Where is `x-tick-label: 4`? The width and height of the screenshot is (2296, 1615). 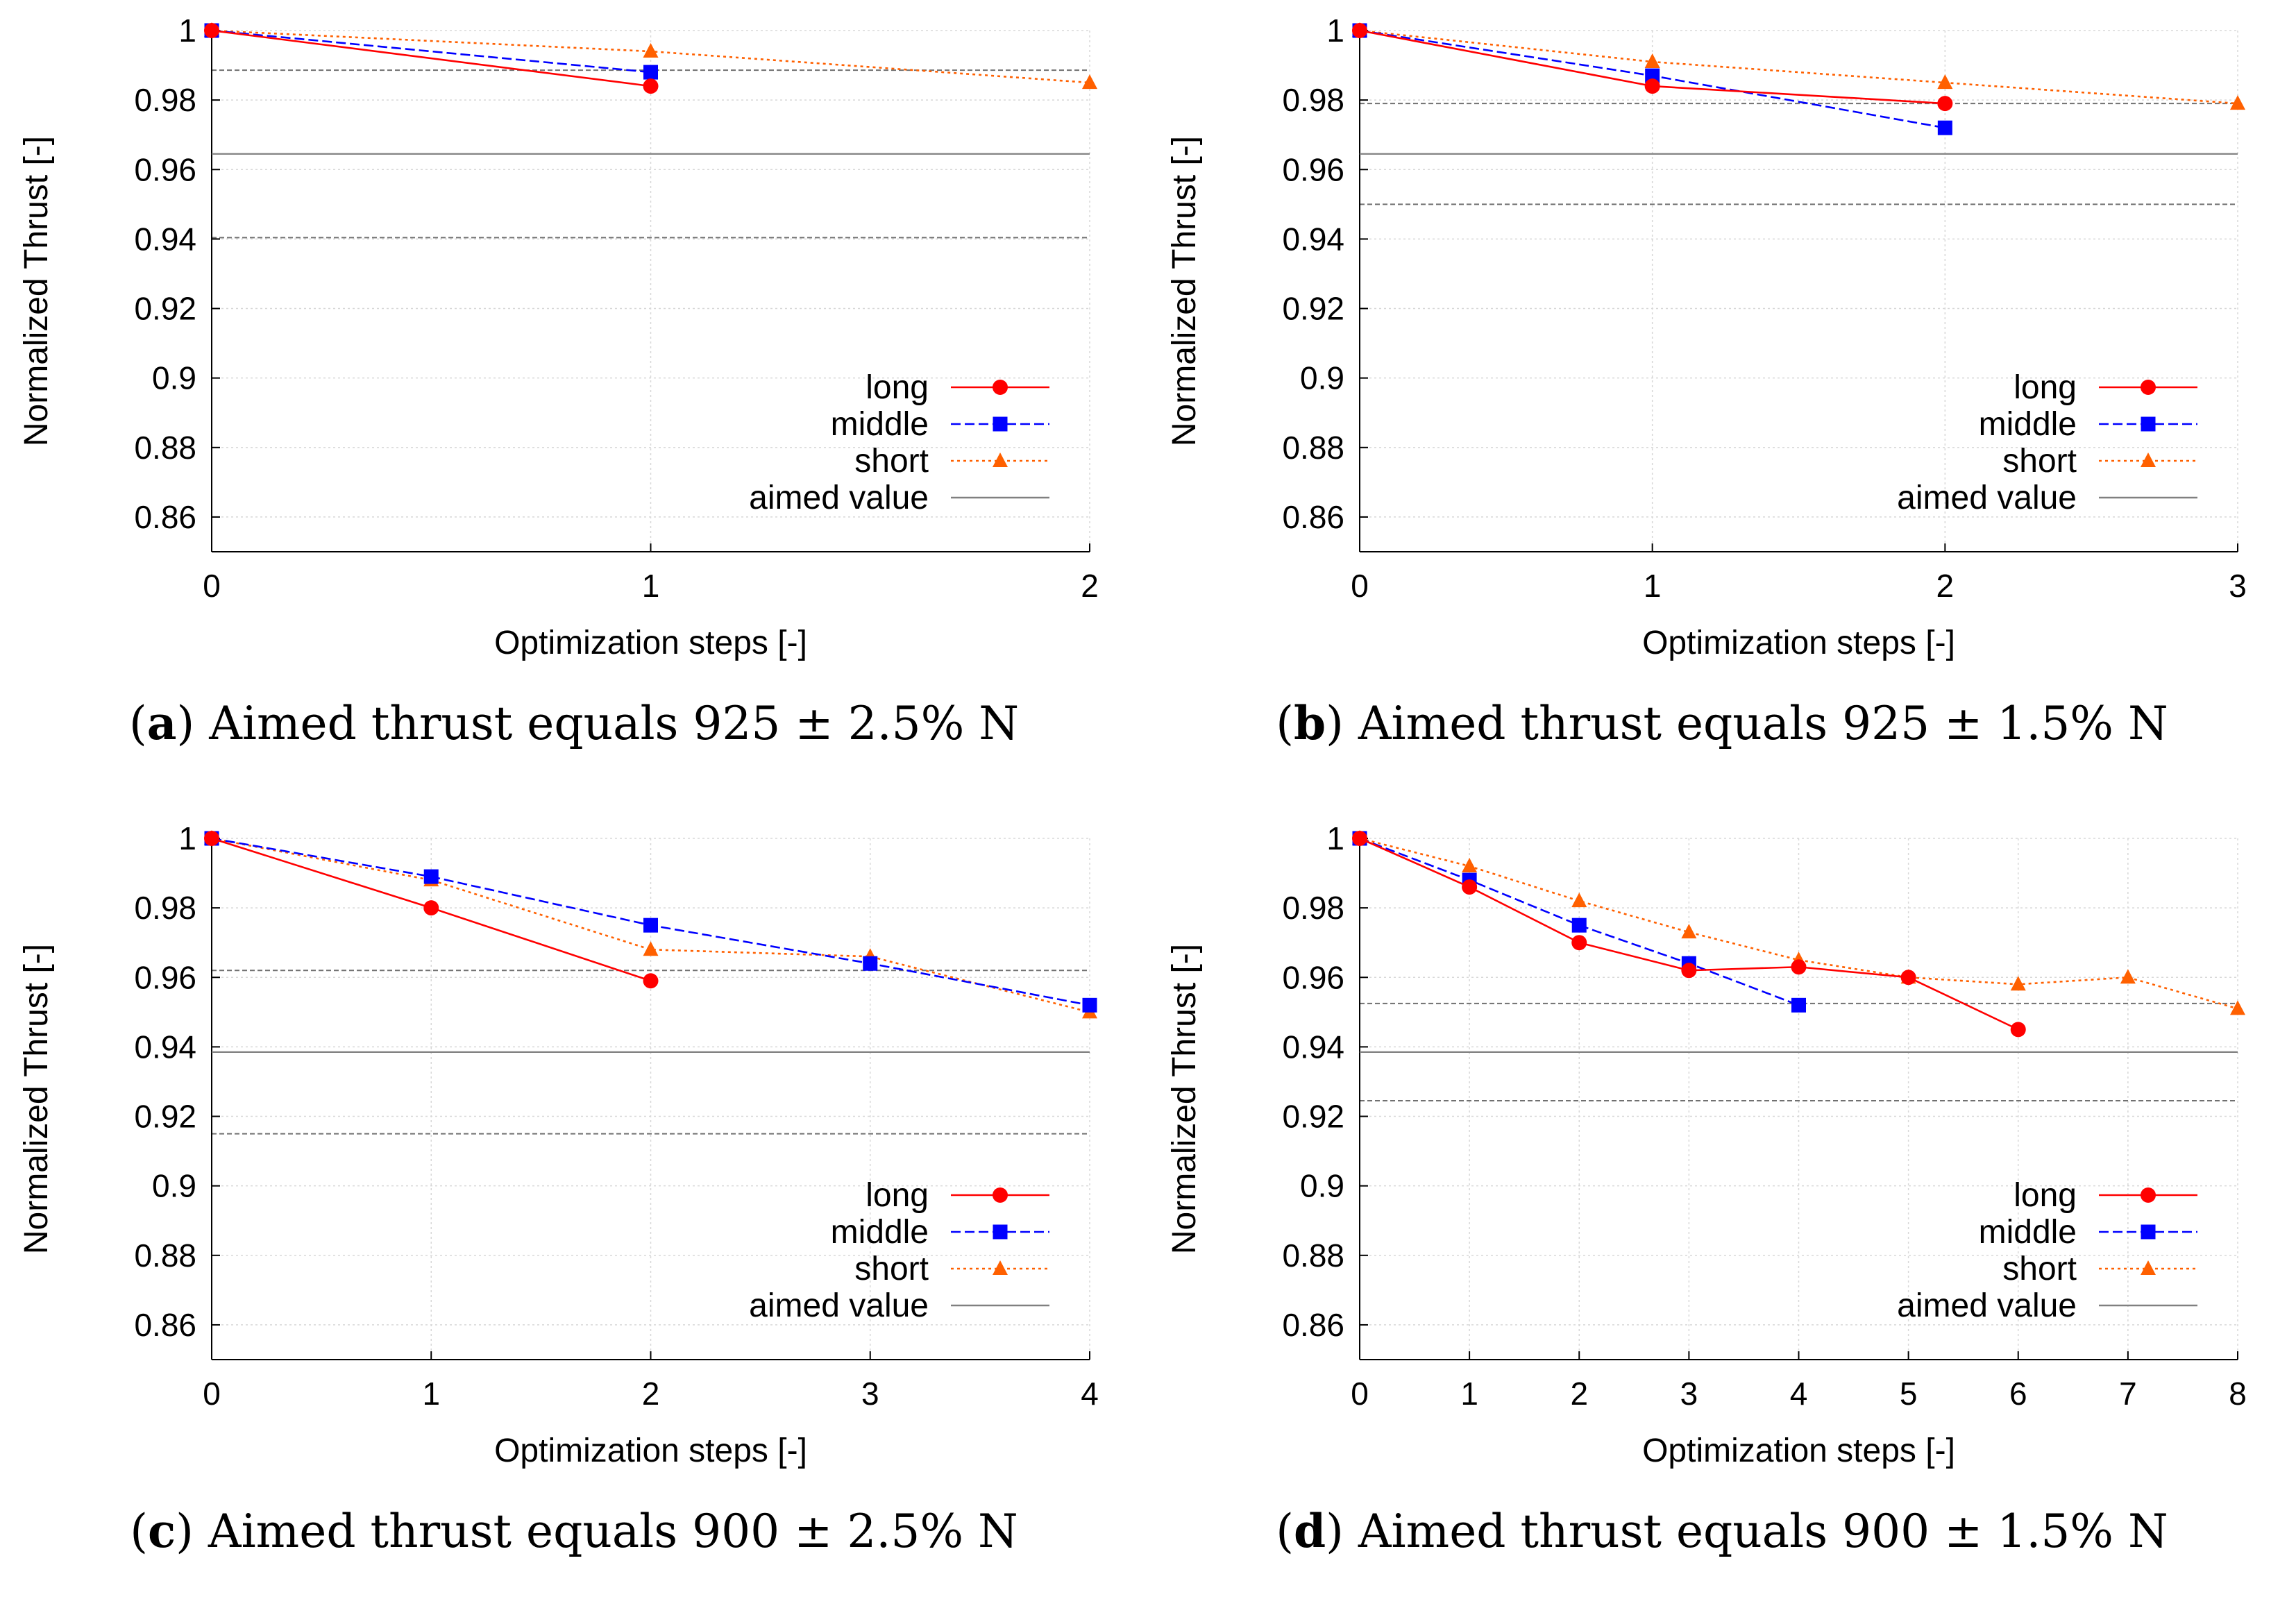 x-tick-label: 4 is located at coordinates (1090, 1394).